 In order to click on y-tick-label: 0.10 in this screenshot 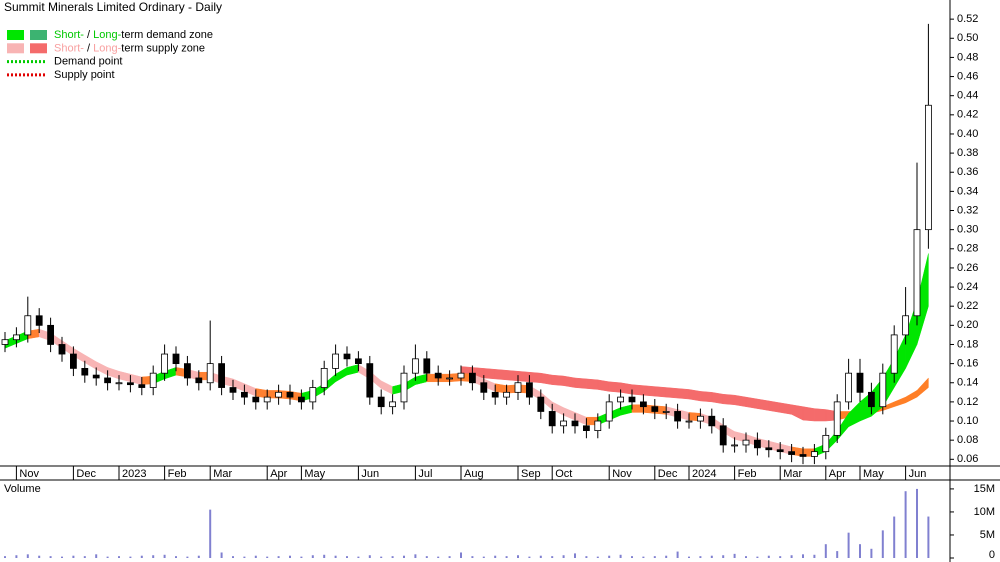, I will do `click(967, 421)`.